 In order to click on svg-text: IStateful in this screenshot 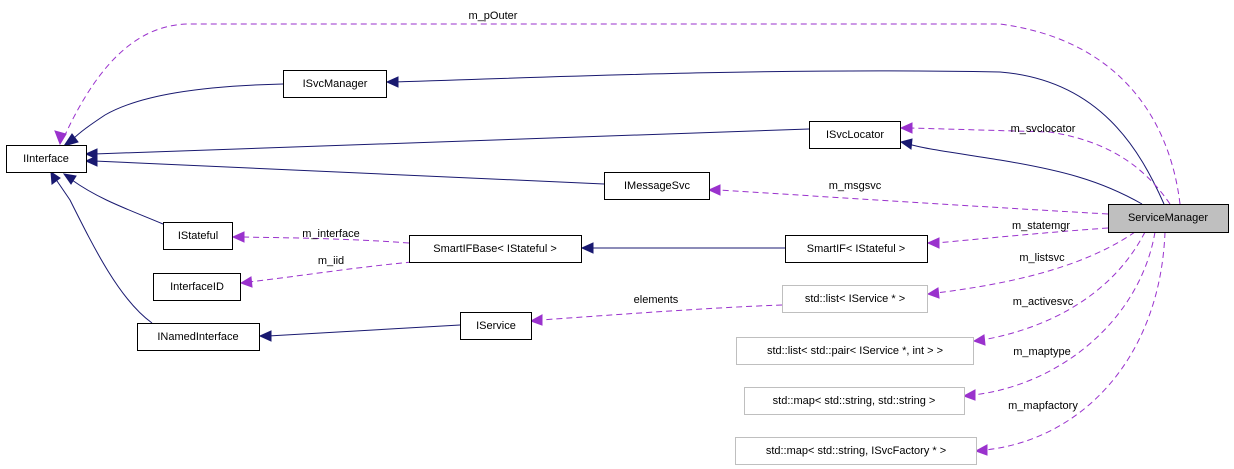, I will do `click(198, 236)`.